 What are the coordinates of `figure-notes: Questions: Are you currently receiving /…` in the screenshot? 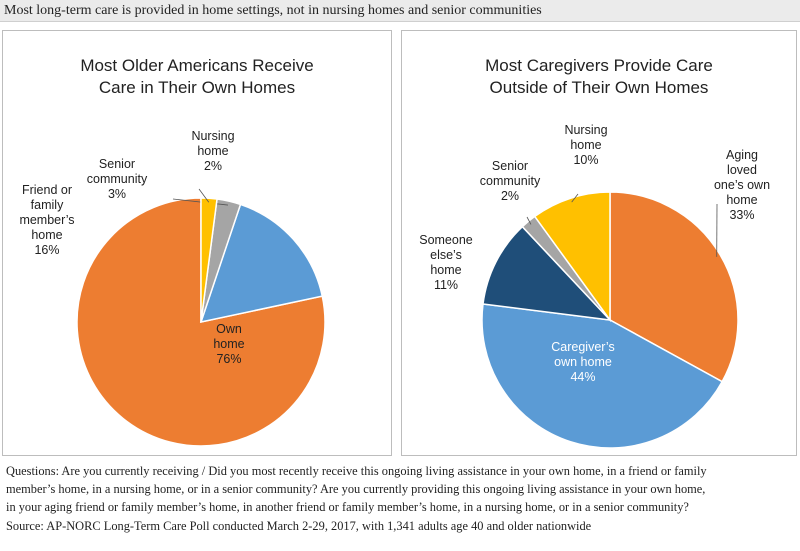 It's located at (401, 498).